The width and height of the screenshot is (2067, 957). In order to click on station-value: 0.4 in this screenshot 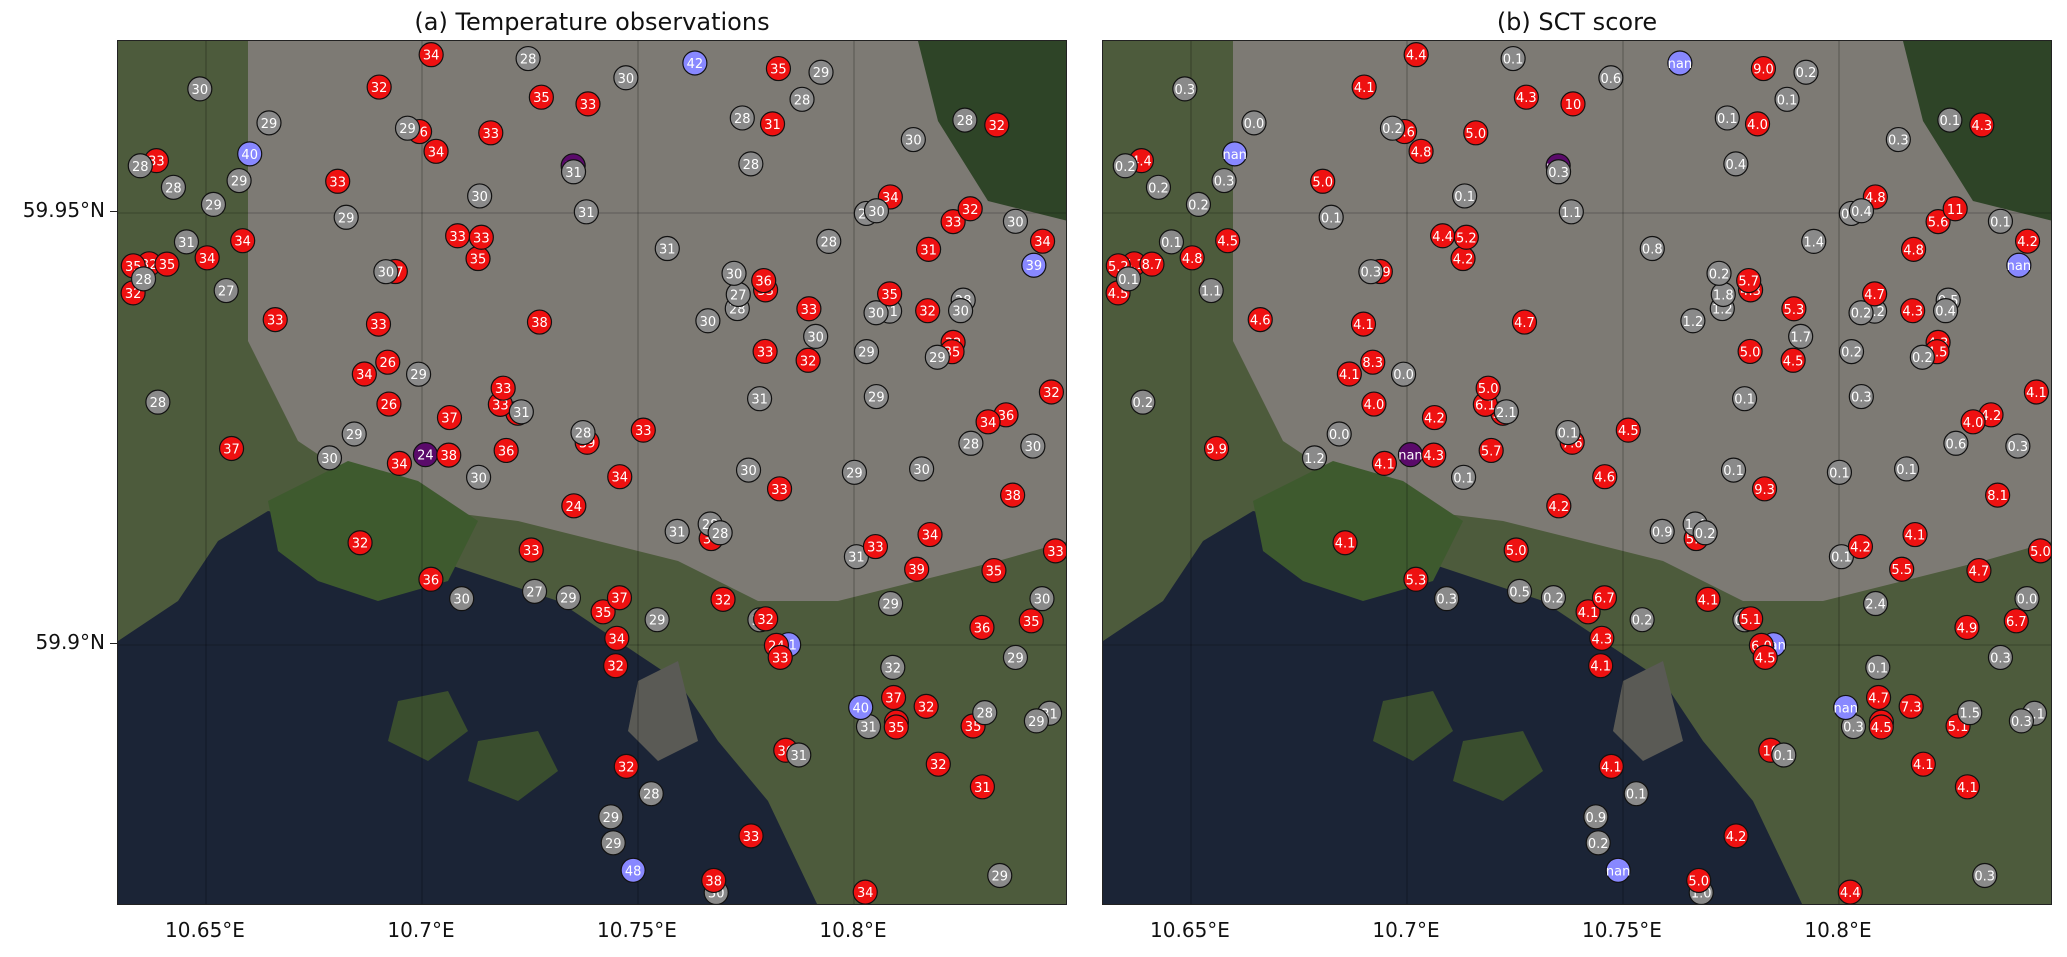, I will do `click(1736, 165)`.